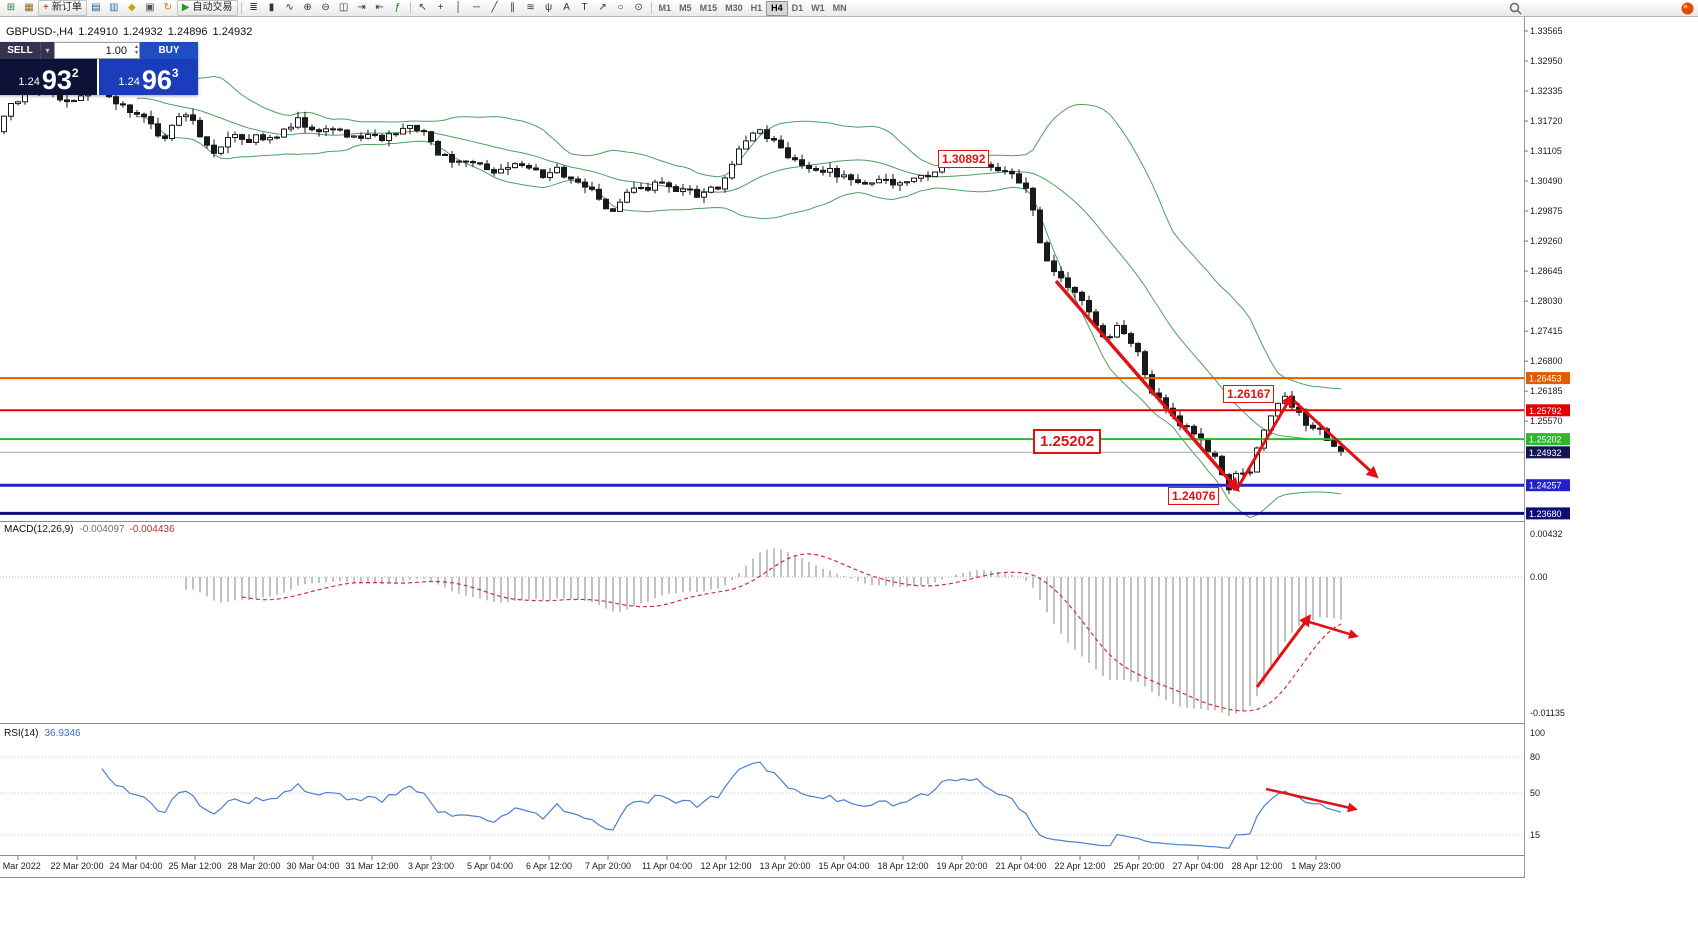 Image resolution: width=1698 pixels, height=941 pixels. Describe the element at coordinates (477, 7) in the screenshot. I see `horizontal-line-button: ─` at that location.